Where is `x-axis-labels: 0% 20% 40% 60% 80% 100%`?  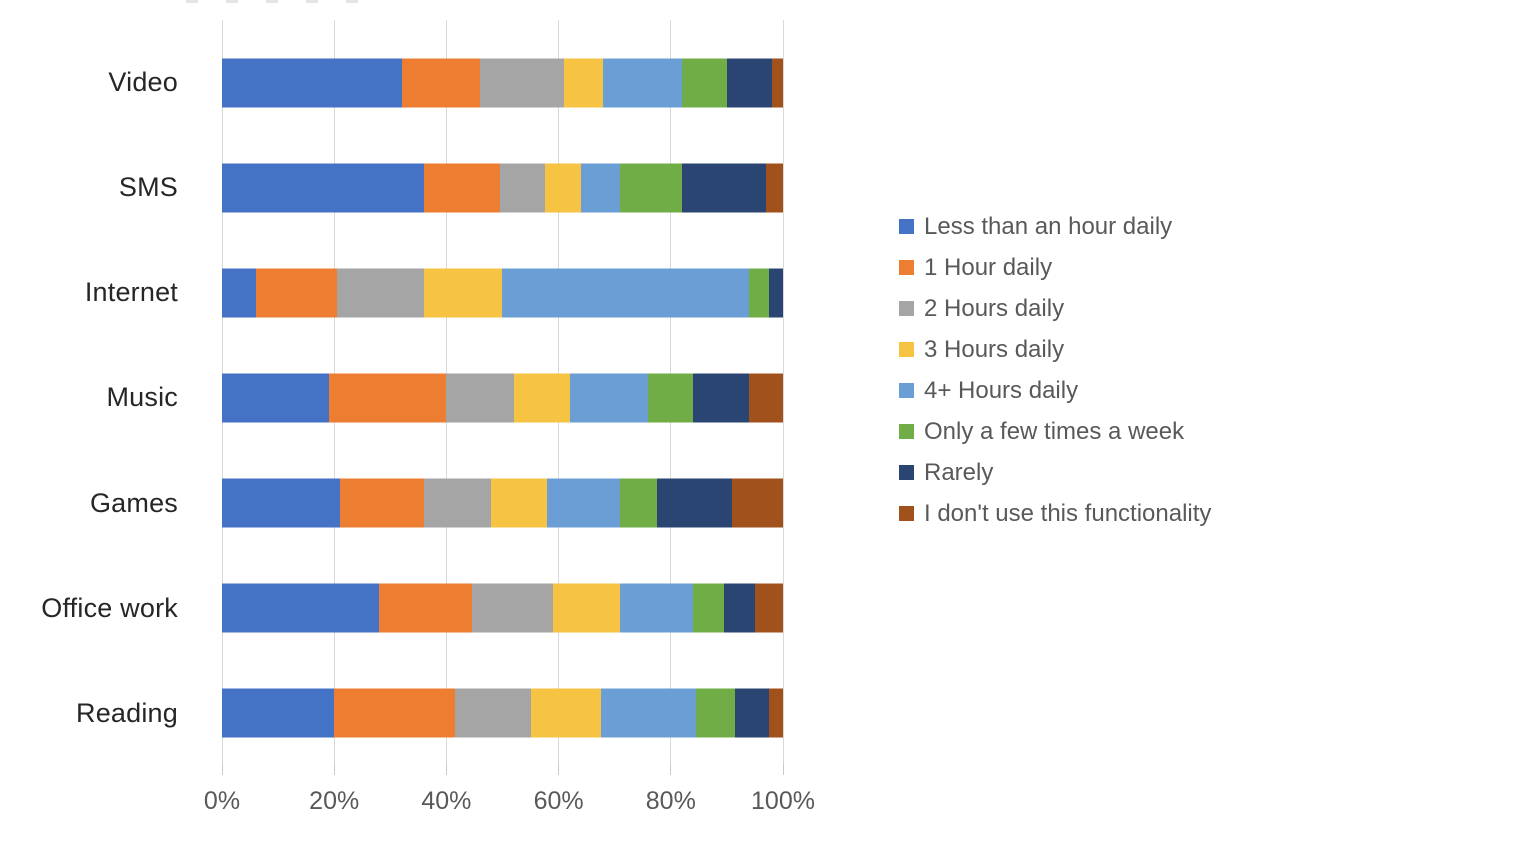
x-axis-labels: 0% 20% 40% 60% 80% 100% is located at coordinates (509, 803).